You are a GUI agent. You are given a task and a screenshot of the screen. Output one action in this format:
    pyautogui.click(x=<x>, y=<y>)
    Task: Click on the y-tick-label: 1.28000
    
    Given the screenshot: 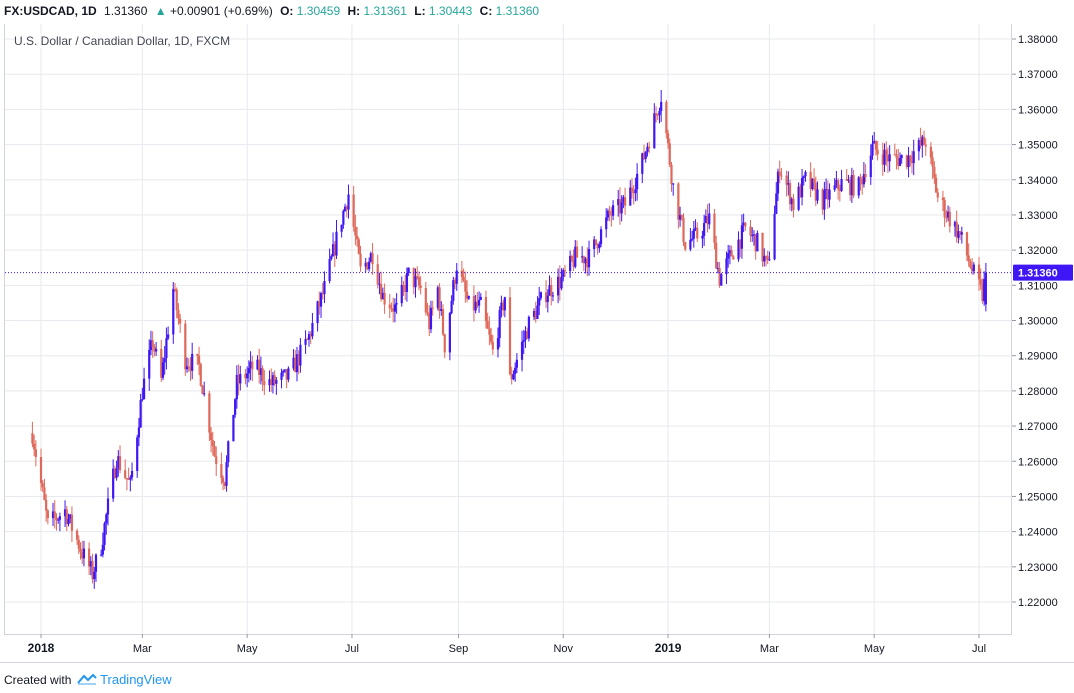 What is the action you would take?
    pyautogui.click(x=1038, y=392)
    